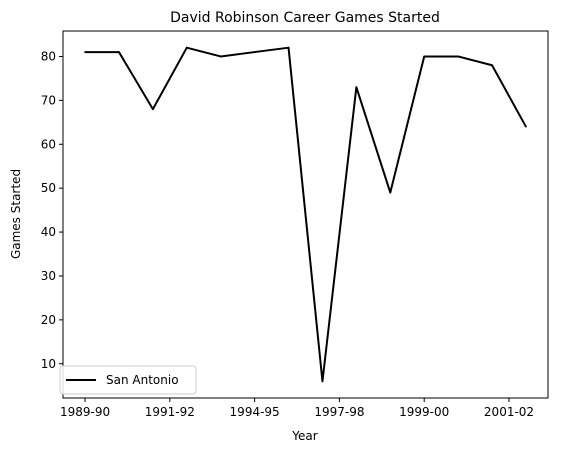  What do you see at coordinates (48, 144) in the screenshot?
I see `y-tick-label: 60` at bounding box center [48, 144].